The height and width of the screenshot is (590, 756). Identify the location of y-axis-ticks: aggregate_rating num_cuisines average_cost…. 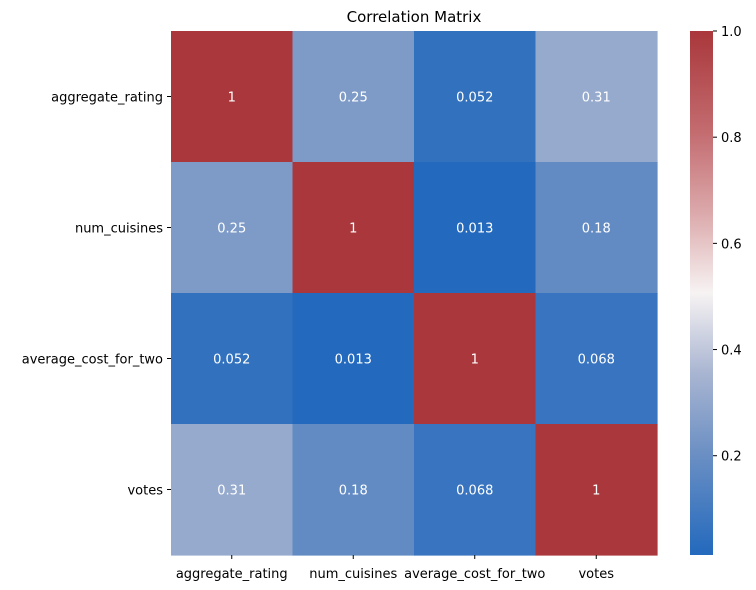
(96, 295).